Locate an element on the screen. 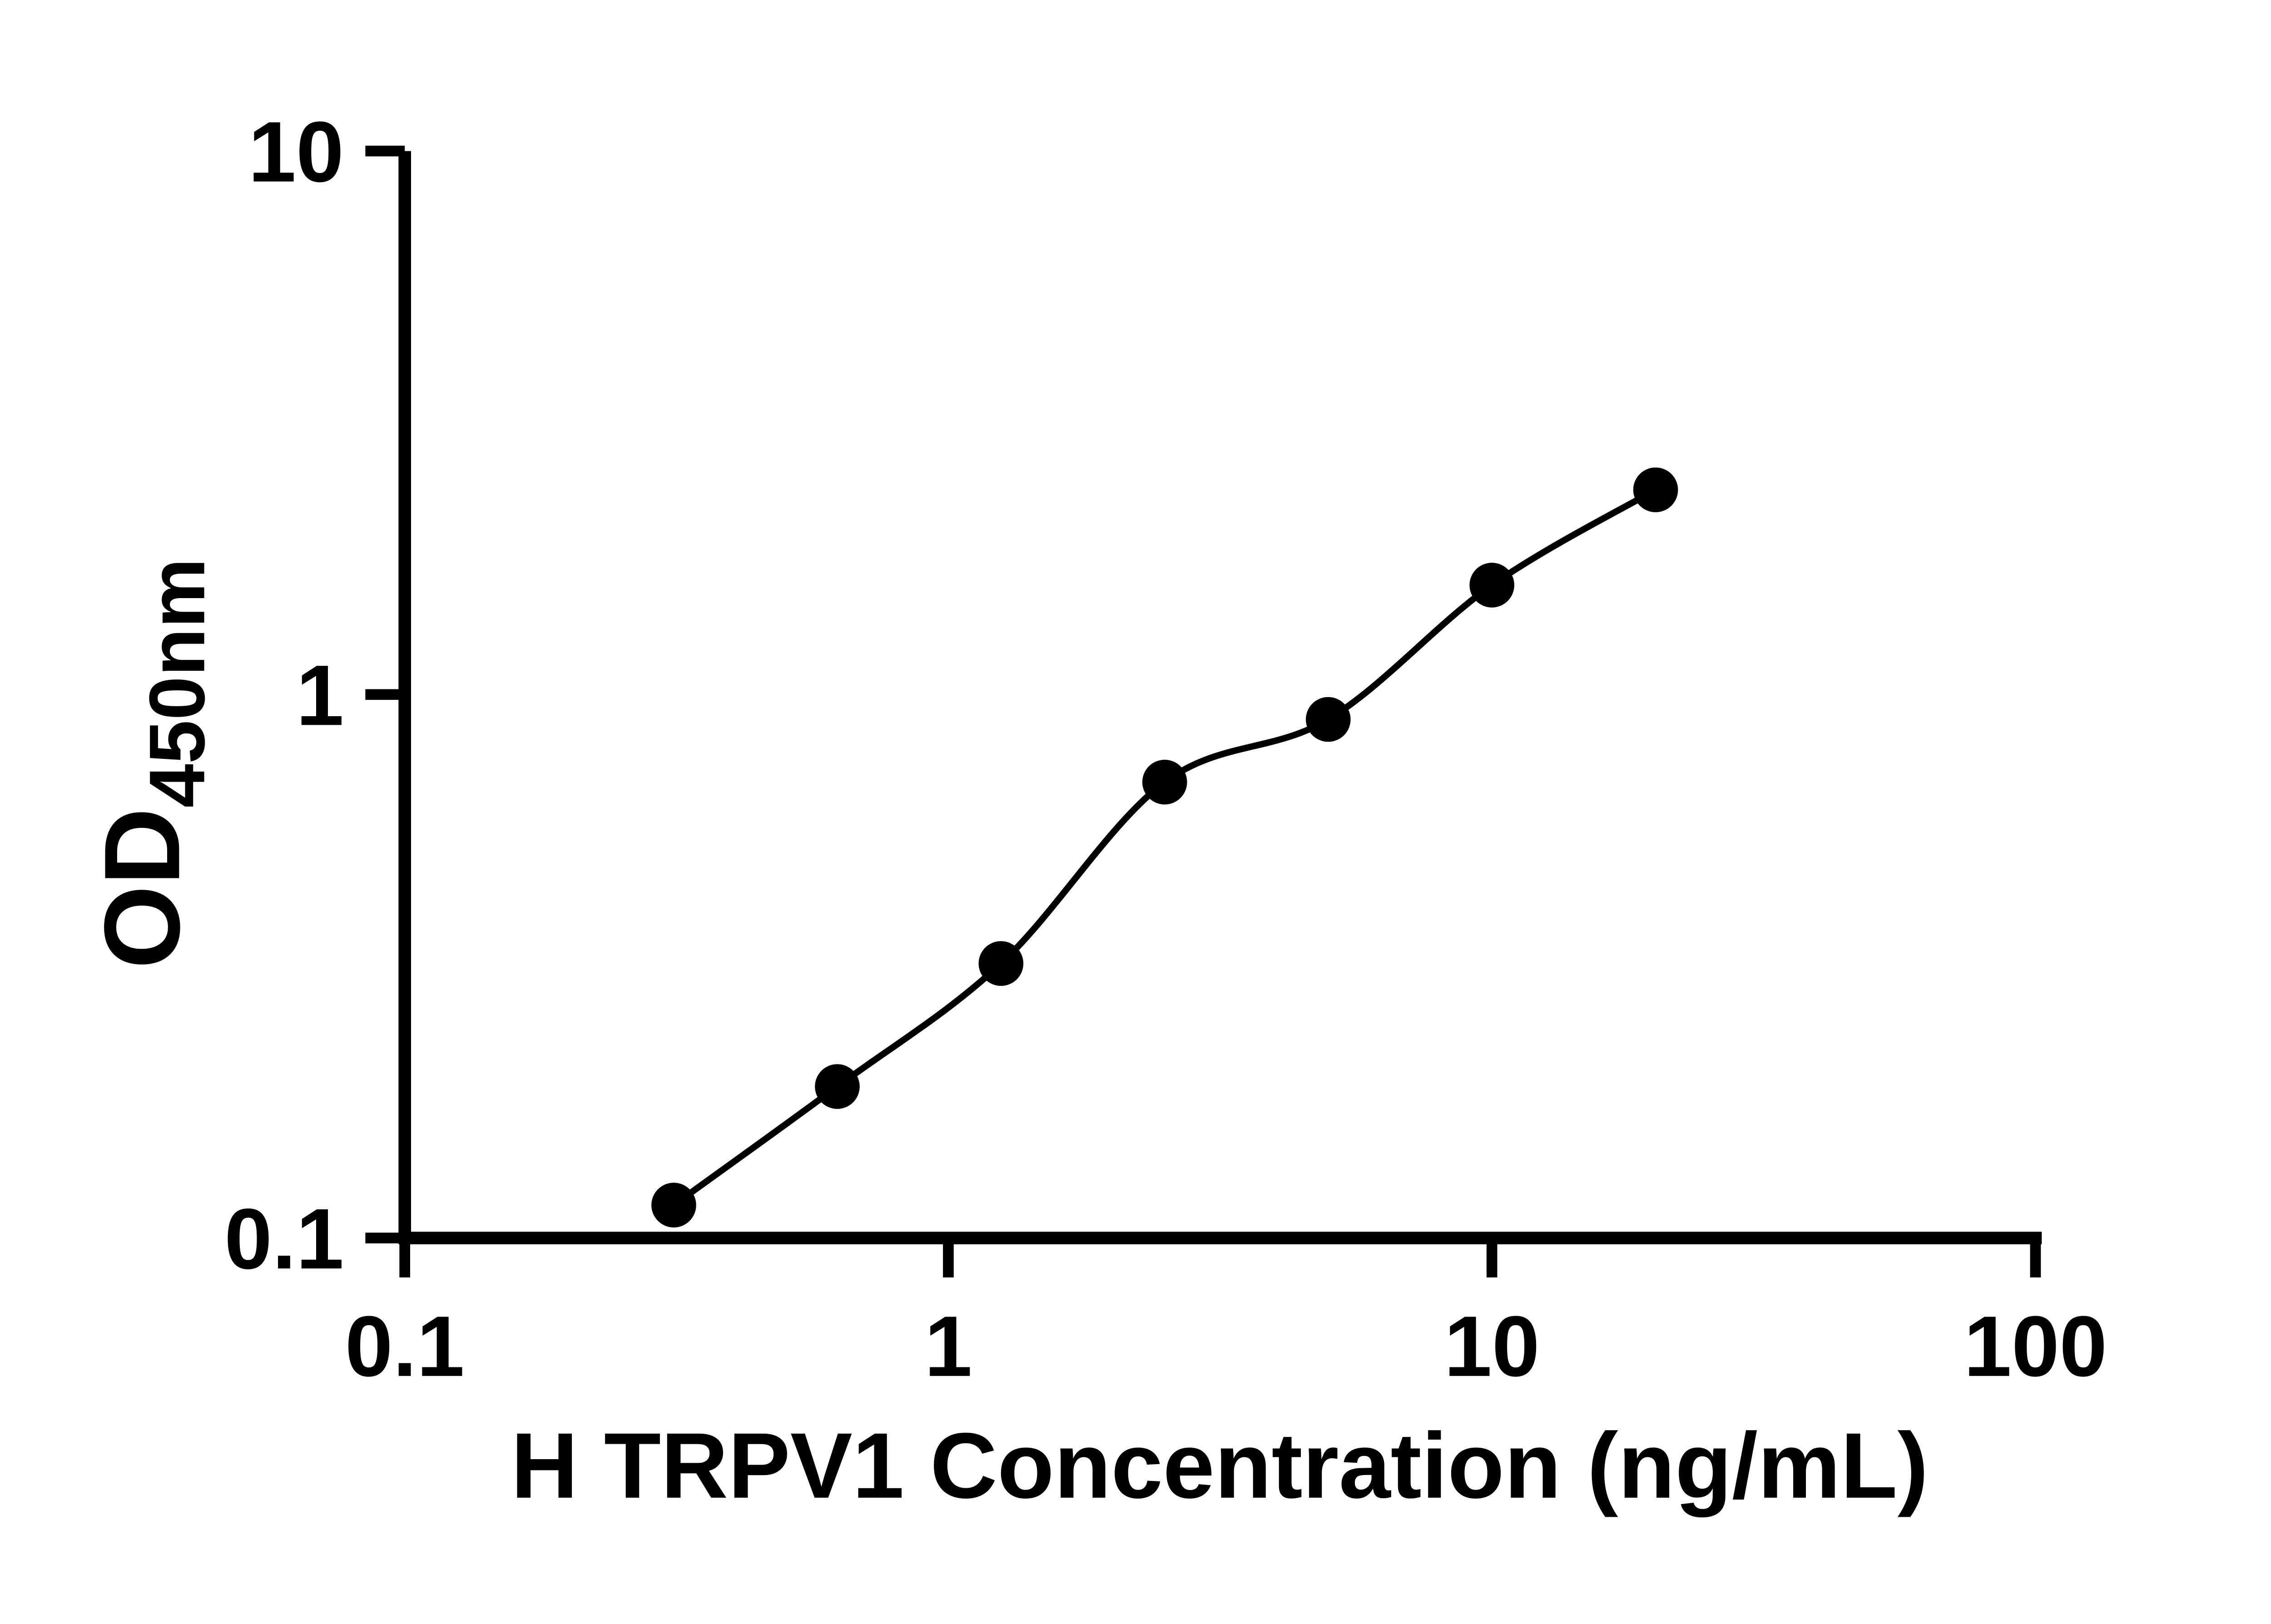 This screenshot has width=2271, height=1624. y-axis-title-main: OD is located at coordinates (142, 888).